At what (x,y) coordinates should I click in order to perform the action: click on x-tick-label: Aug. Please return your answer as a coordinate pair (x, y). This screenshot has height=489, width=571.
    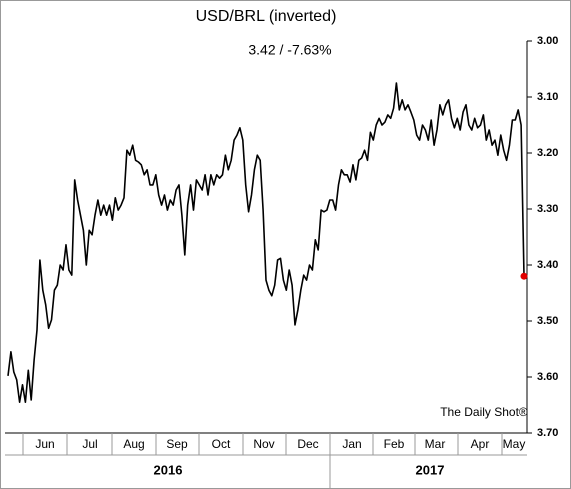
    Looking at the image, I should click on (133, 444).